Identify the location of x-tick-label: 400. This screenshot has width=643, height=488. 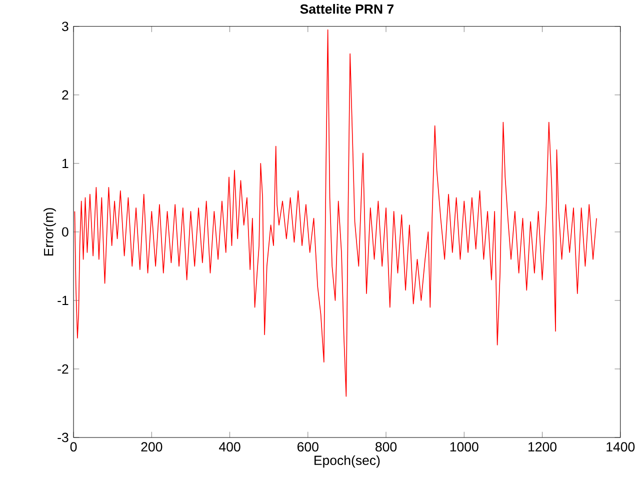
(229, 447).